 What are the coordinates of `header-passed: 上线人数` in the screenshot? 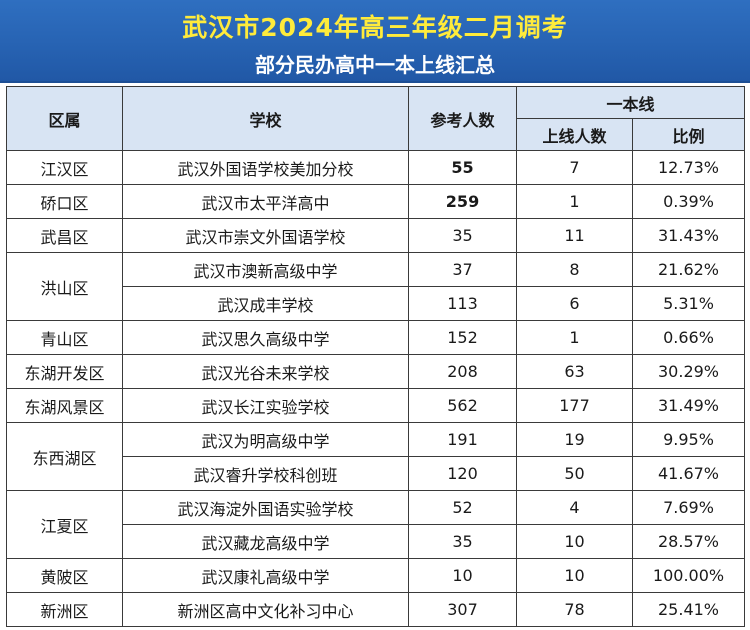 It's located at (574, 134).